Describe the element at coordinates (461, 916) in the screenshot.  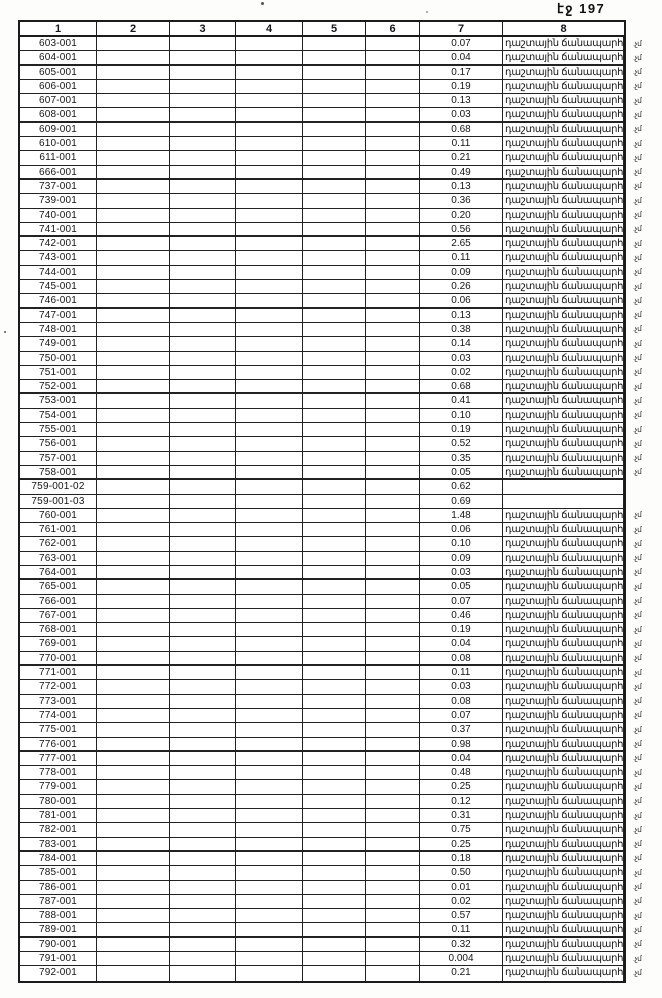
I see `cell-area-value: 0.57` at that location.